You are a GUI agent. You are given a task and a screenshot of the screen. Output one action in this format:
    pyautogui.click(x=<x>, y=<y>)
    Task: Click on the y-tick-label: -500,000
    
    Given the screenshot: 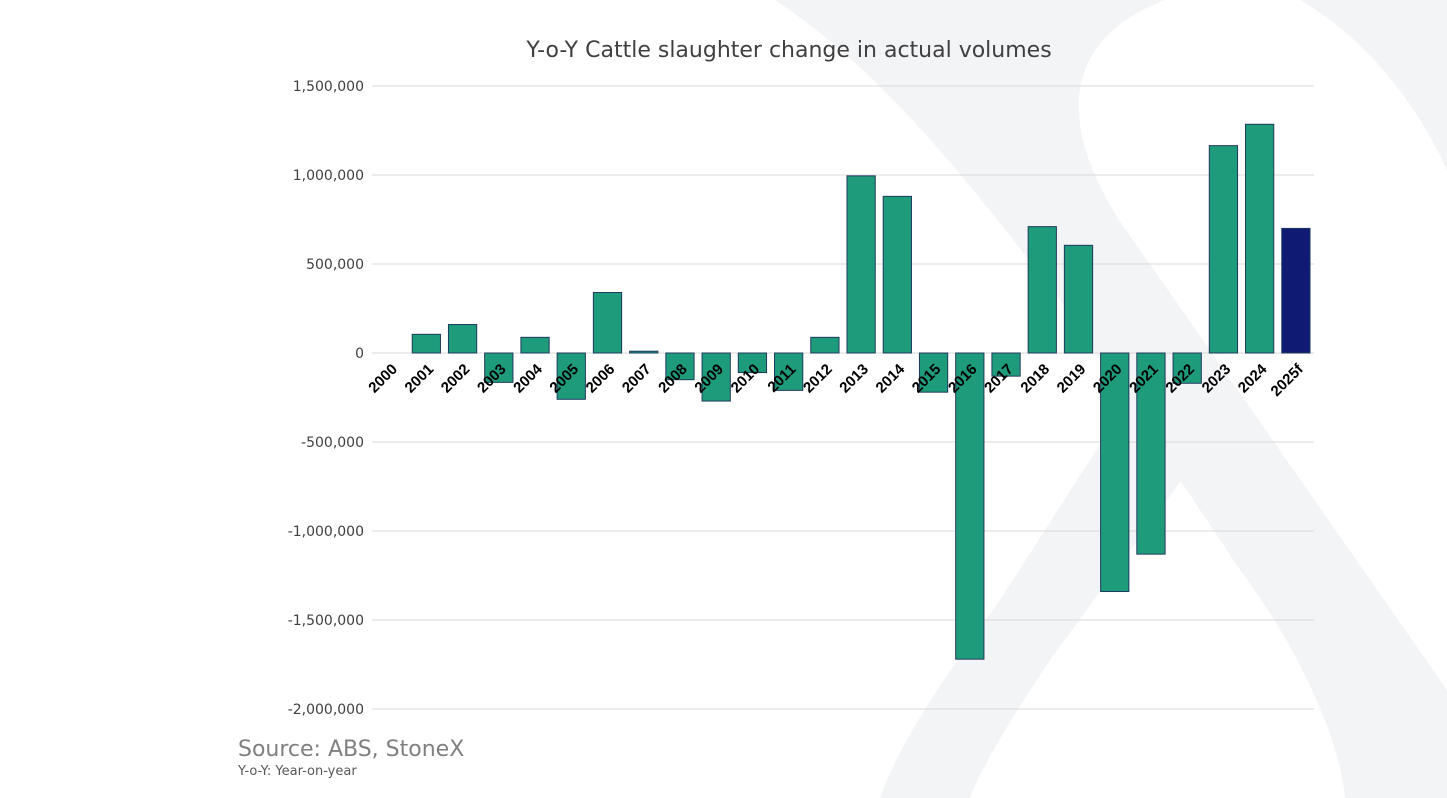 What is the action you would take?
    pyautogui.click(x=332, y=443)
    